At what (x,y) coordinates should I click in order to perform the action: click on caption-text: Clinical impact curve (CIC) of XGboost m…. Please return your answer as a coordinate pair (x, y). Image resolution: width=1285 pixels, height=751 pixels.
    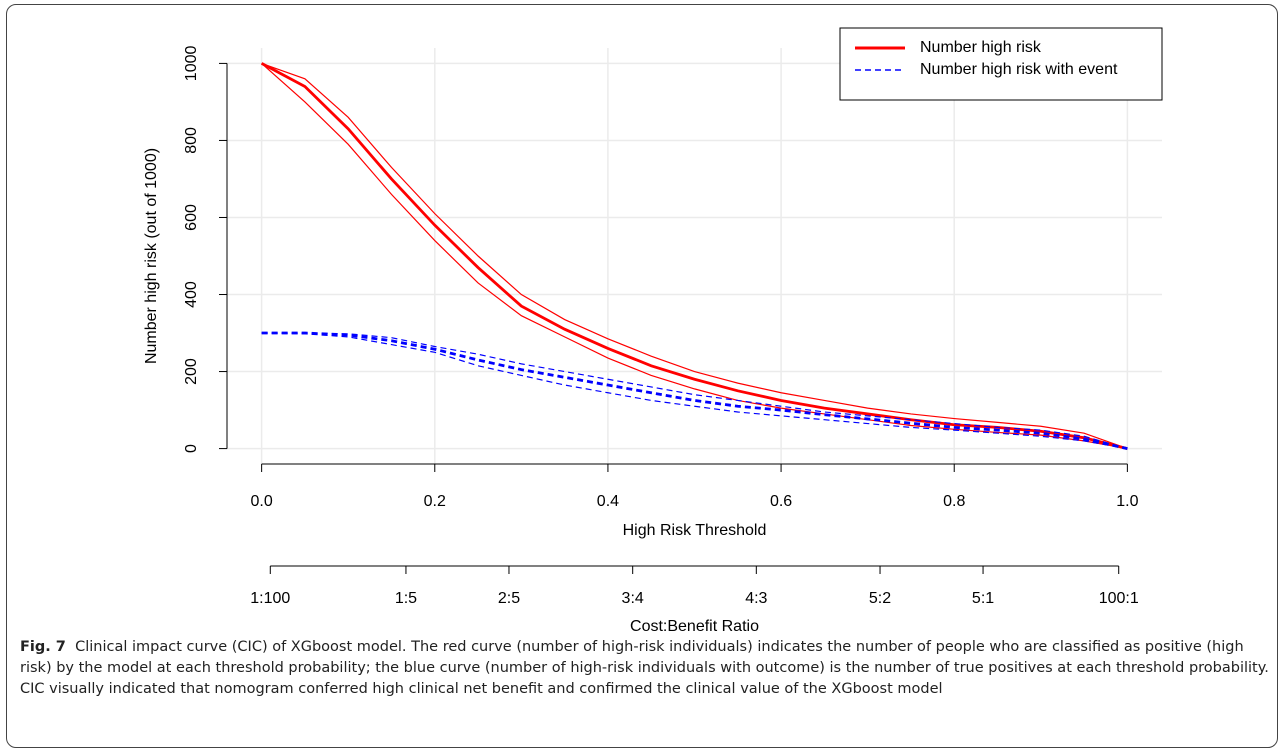
    Looking at the image, I should click on (644, 668).